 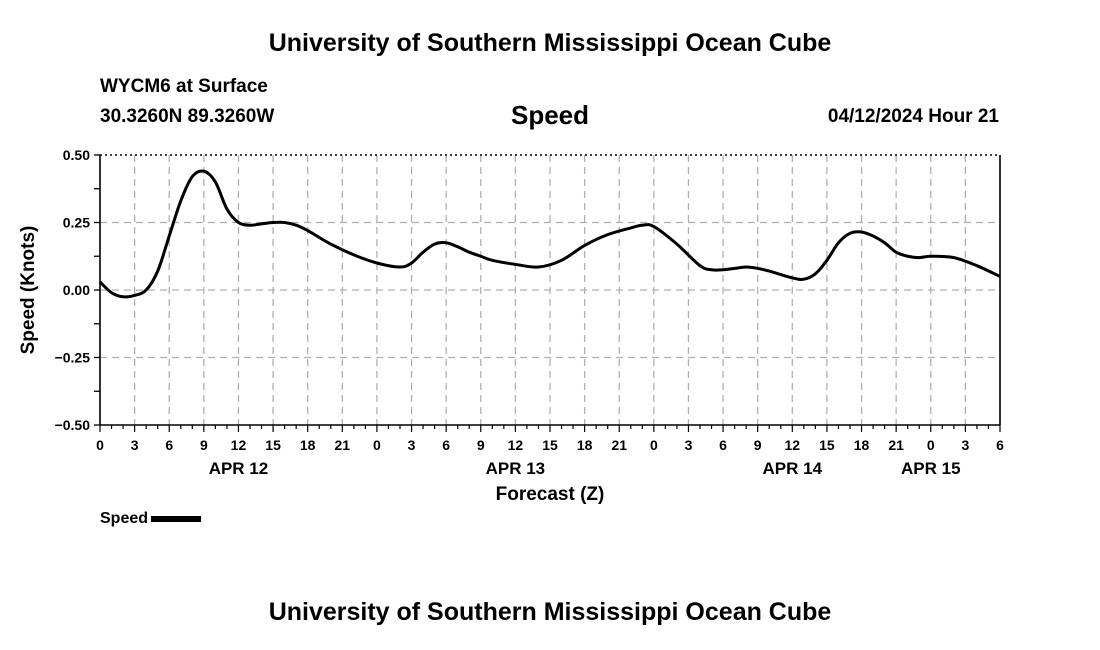 What do you see at coordinates (187, 116) in the screenshot?
I see `coordinates-label: 30.3260N 89.3260W` at bounding box center [187, 116].